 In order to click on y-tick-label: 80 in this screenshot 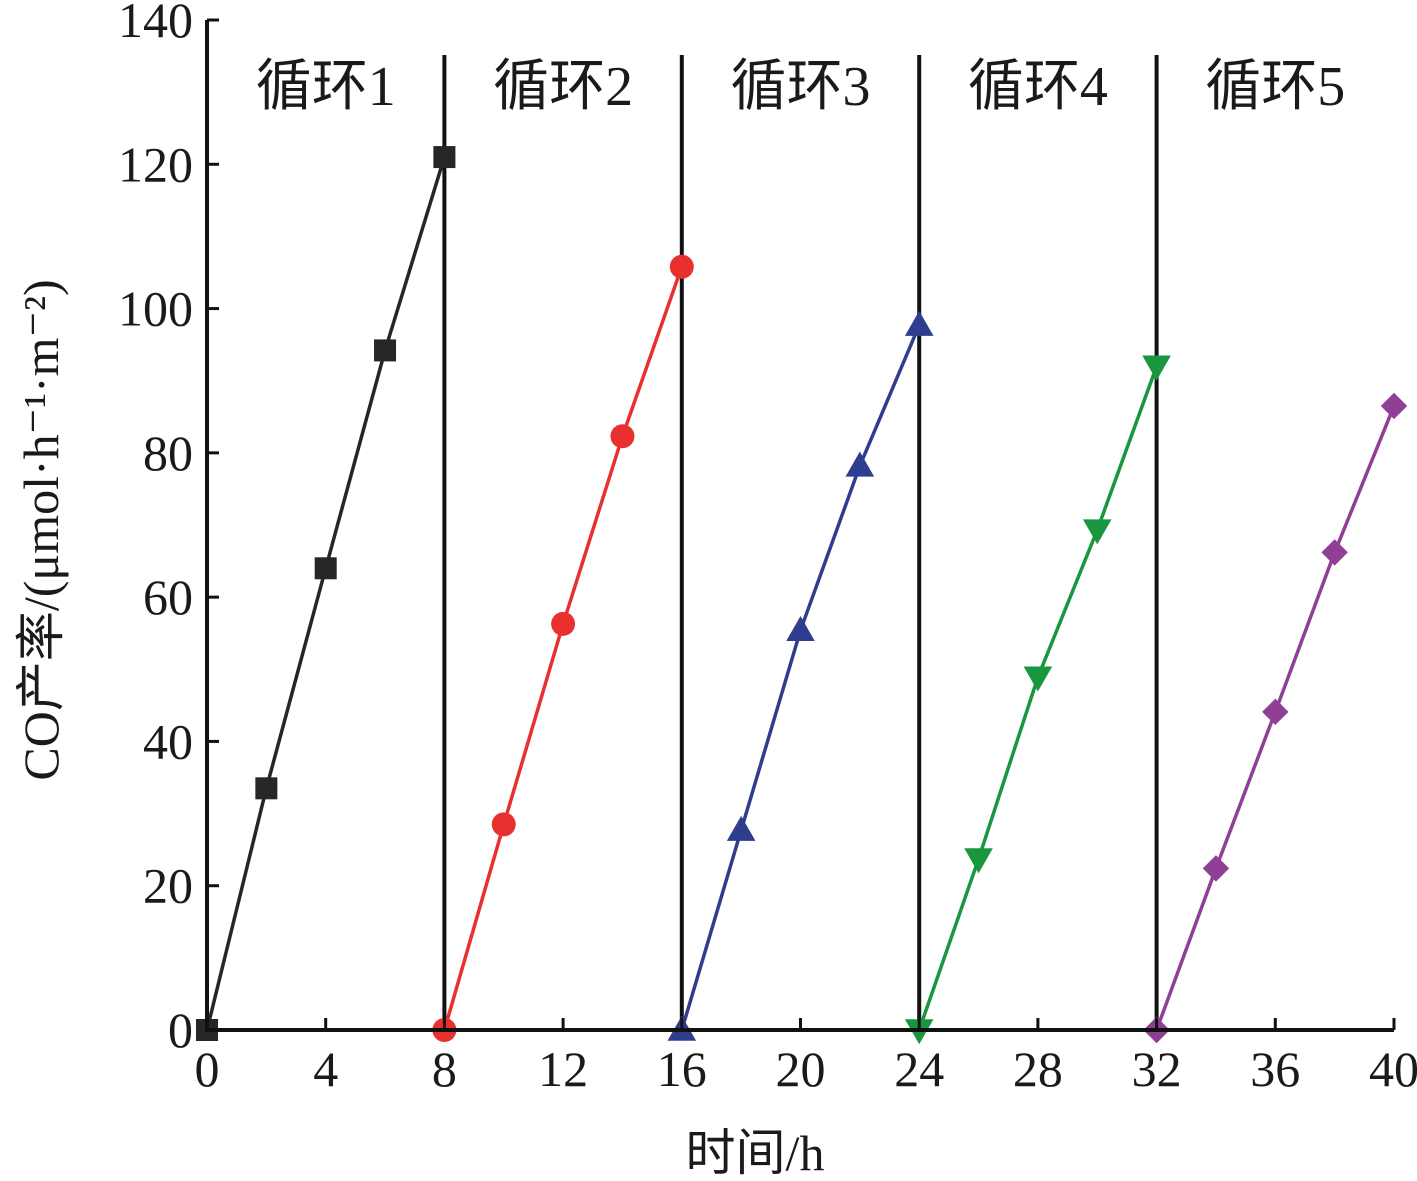, I will do `click(168, 453)`.